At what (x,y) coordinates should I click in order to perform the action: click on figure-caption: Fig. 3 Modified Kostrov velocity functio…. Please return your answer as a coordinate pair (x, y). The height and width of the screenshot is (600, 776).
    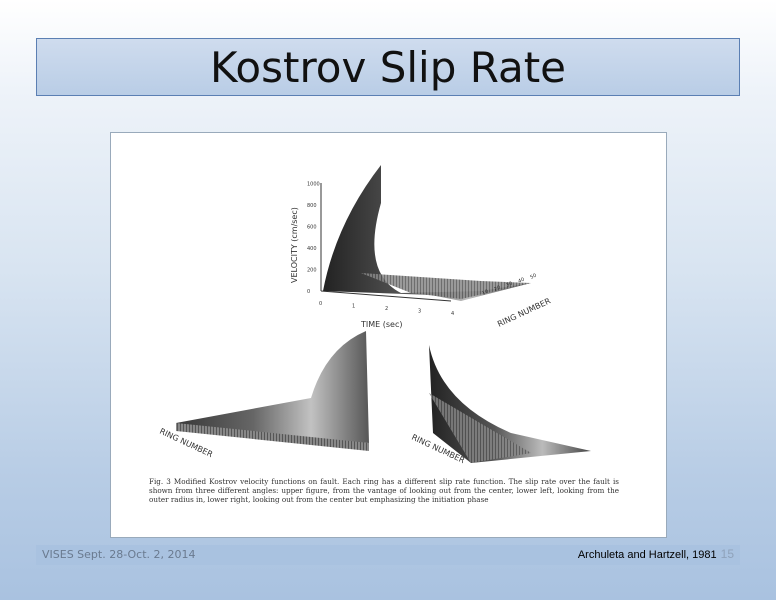
    Looking at the image, I should click on (384, 490).